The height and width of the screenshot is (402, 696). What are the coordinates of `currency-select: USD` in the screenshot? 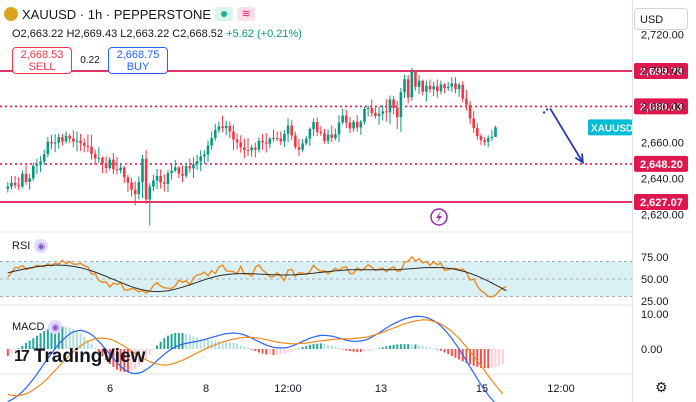 It's located at (661, 19).